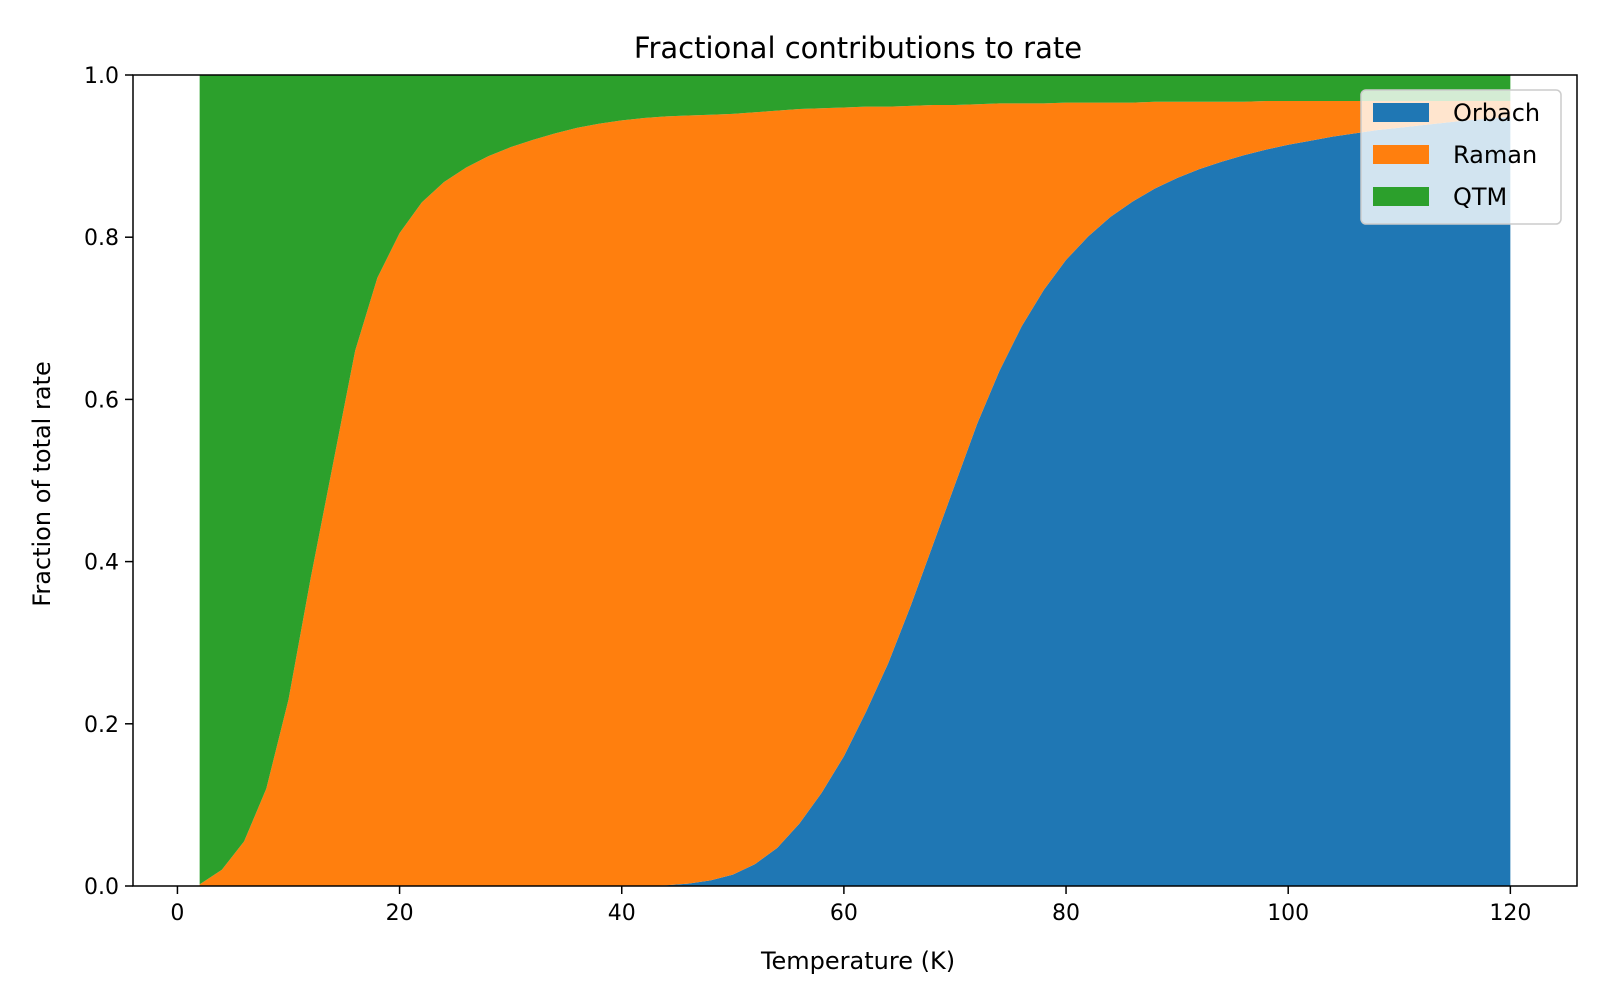  Describe the element at coordinates (1496, 113) in the screenshot. I see `legend-label-orbach: Orbach` at that location.